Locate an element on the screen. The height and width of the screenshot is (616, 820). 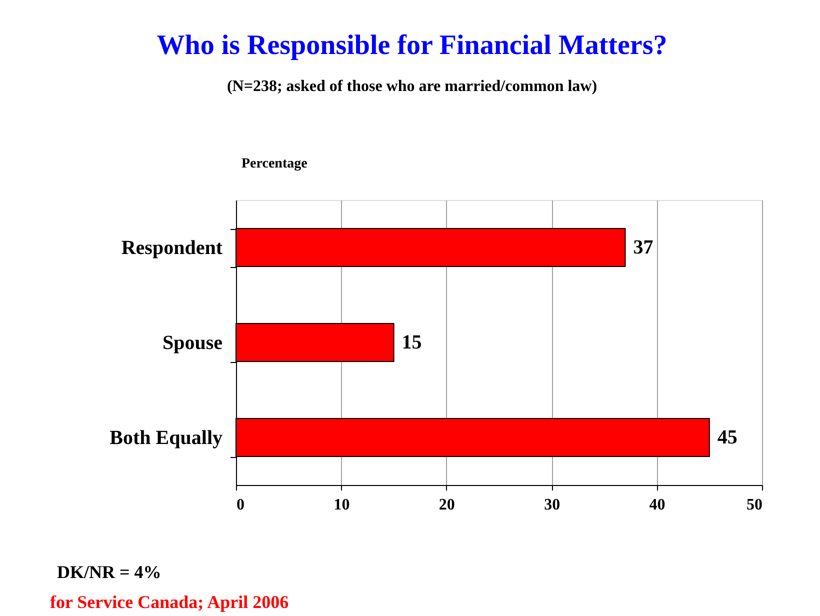
text: for Service Canada; April 2006 is located at coordinates (169, 602).